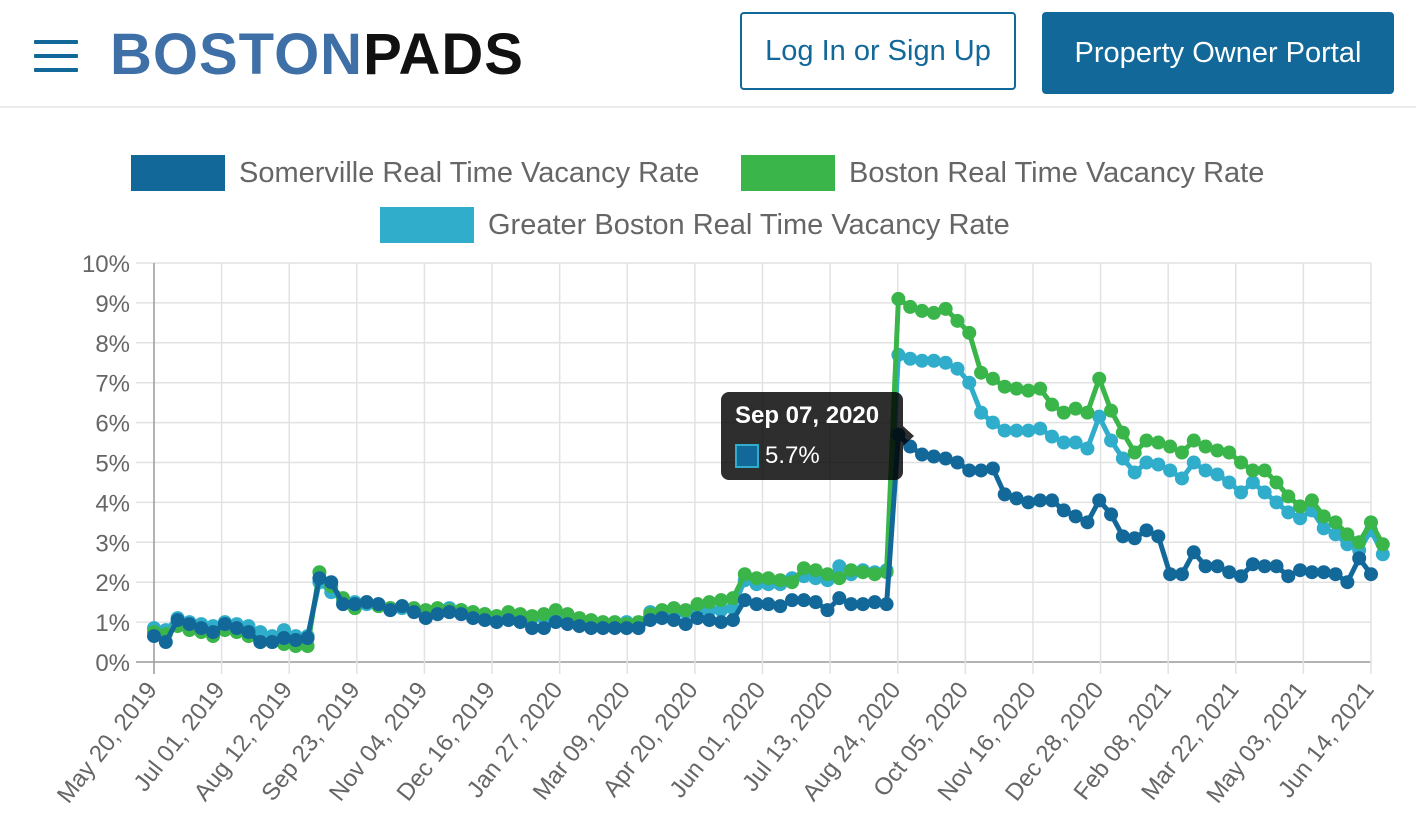 This screenshot has width=1416, height=826. Describe the element at coordinates (788, 173) in the screenshot. I see `legend-swatch-boston` at that location.